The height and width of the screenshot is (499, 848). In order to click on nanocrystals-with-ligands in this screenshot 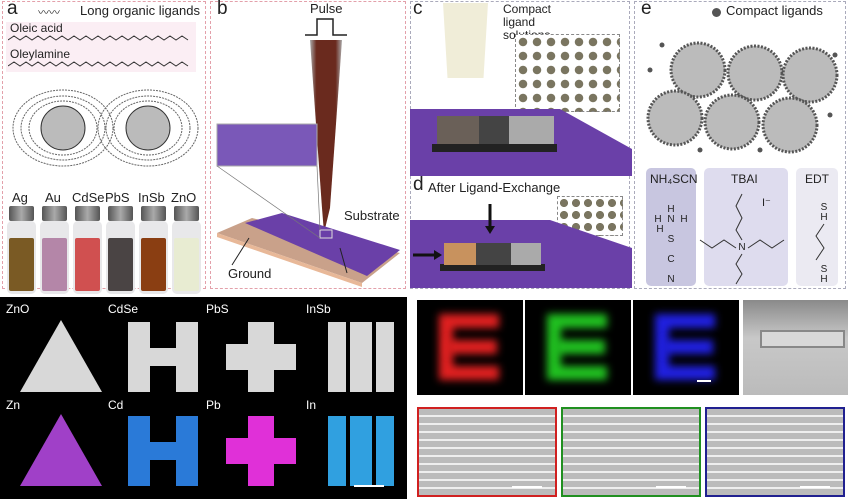, I will do `click(105, 128)`.